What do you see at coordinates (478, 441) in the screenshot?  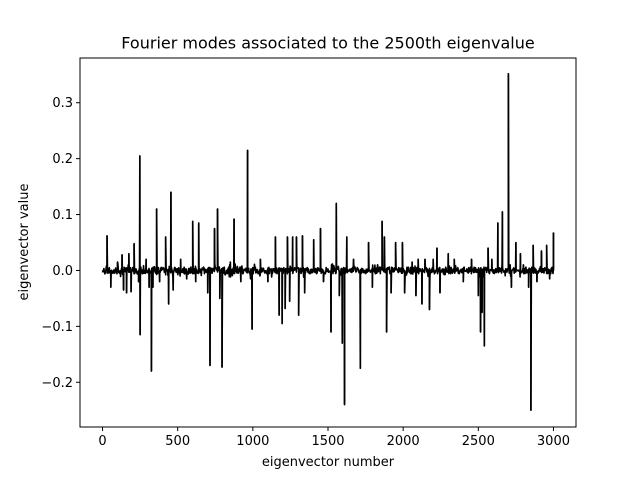 I see `x-tick-label: 2500` at bounding box center [478, 441].